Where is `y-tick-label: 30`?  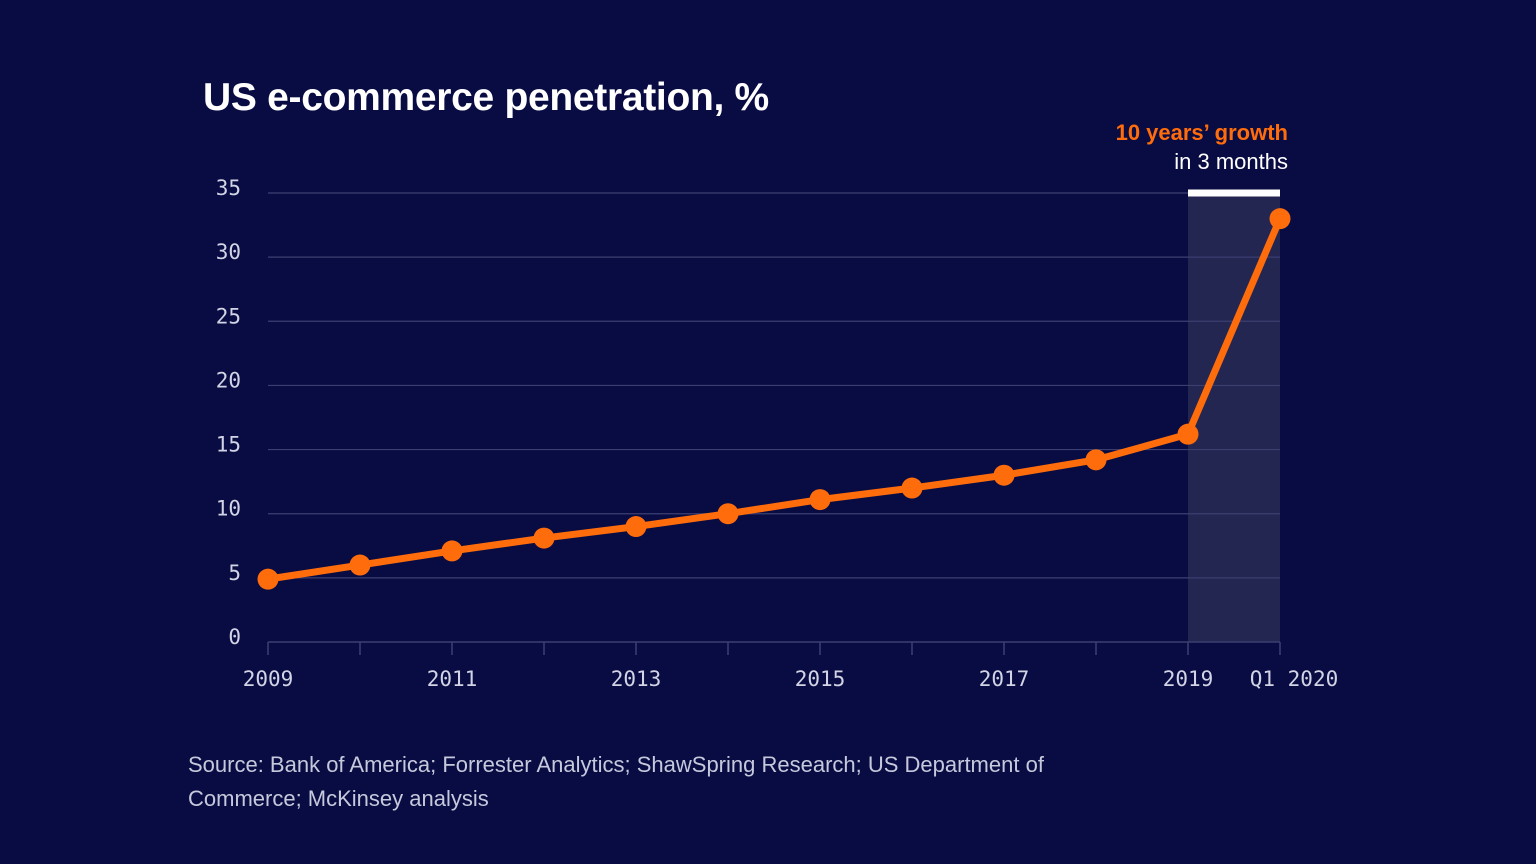
y-tick-label: 30 is located at coordinates (228, 252).